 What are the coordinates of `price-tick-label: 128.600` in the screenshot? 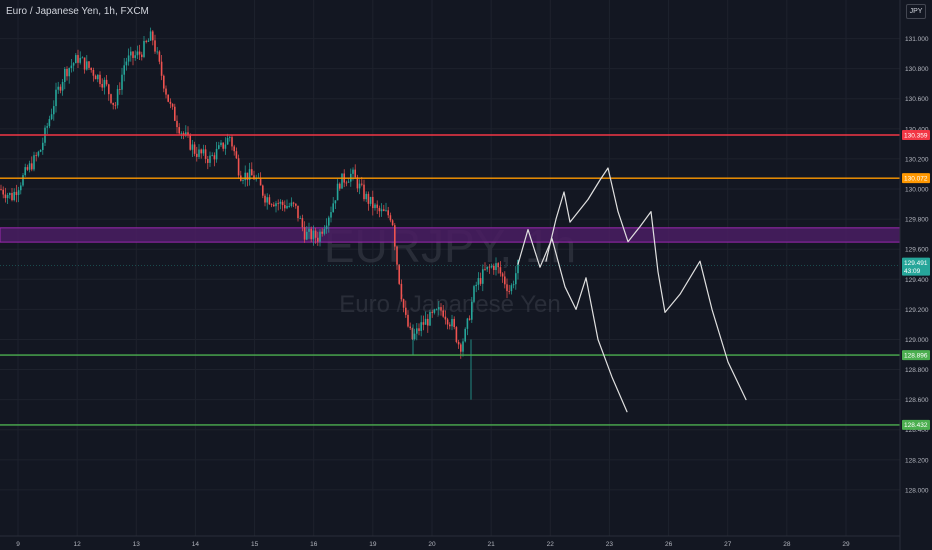 It's located at (917, 400).